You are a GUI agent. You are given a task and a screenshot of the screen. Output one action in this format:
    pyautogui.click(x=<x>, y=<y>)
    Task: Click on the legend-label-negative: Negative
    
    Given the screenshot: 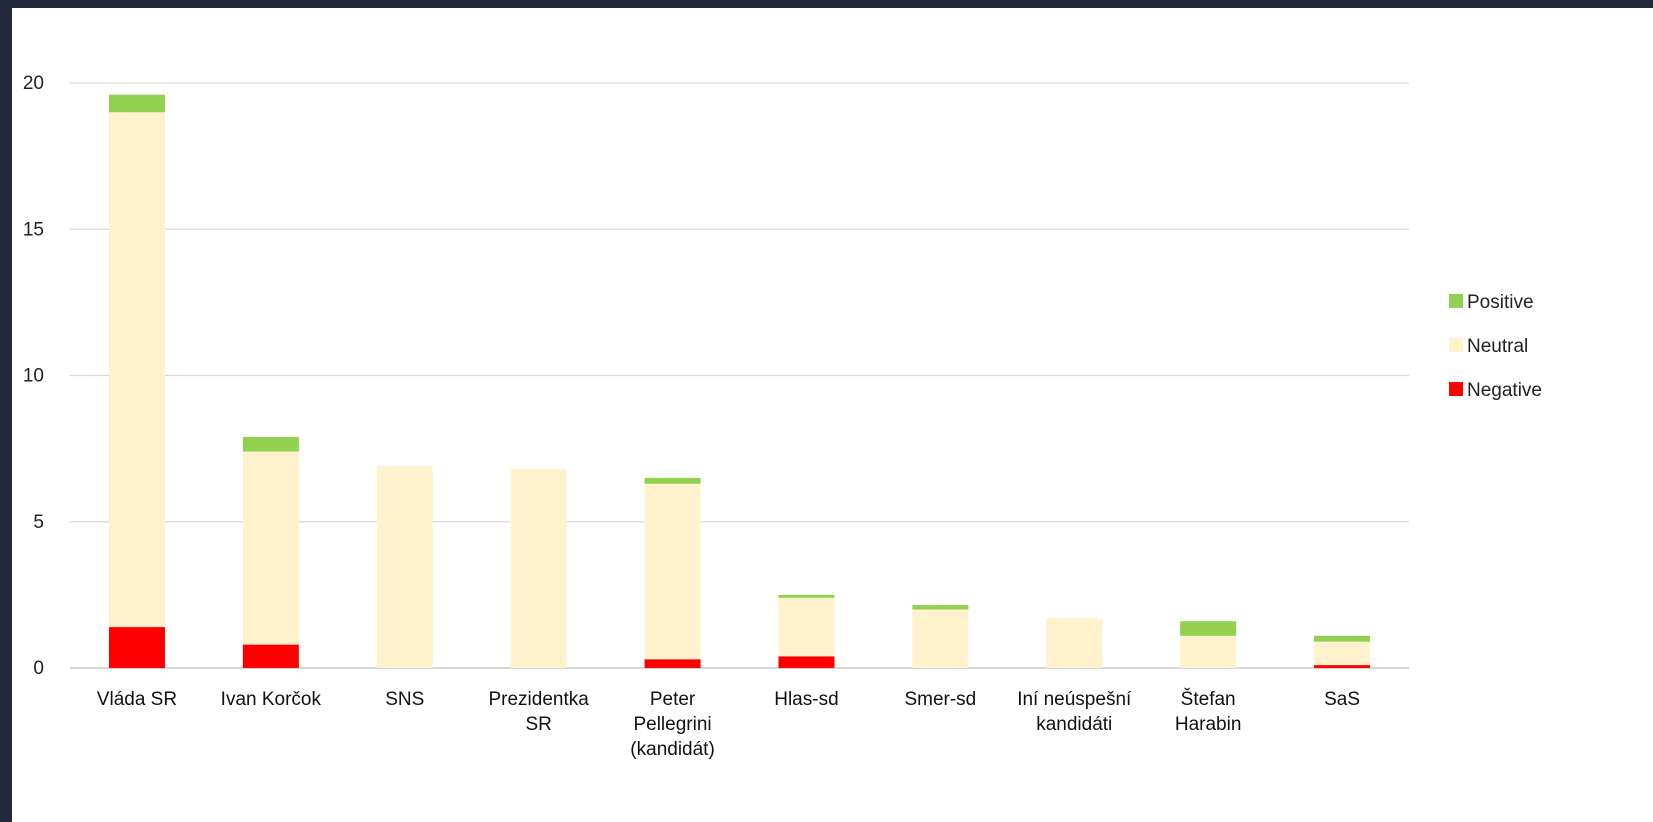 What is the action you would take?
    pyautogui.click(x=1504, y=390)
    